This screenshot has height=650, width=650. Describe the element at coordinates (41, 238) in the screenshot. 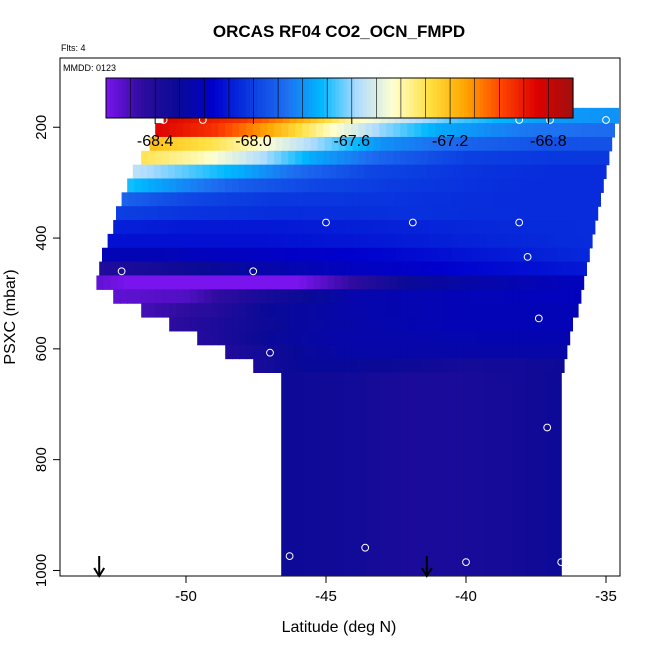

I see `y-tick-label: 400` at that location.